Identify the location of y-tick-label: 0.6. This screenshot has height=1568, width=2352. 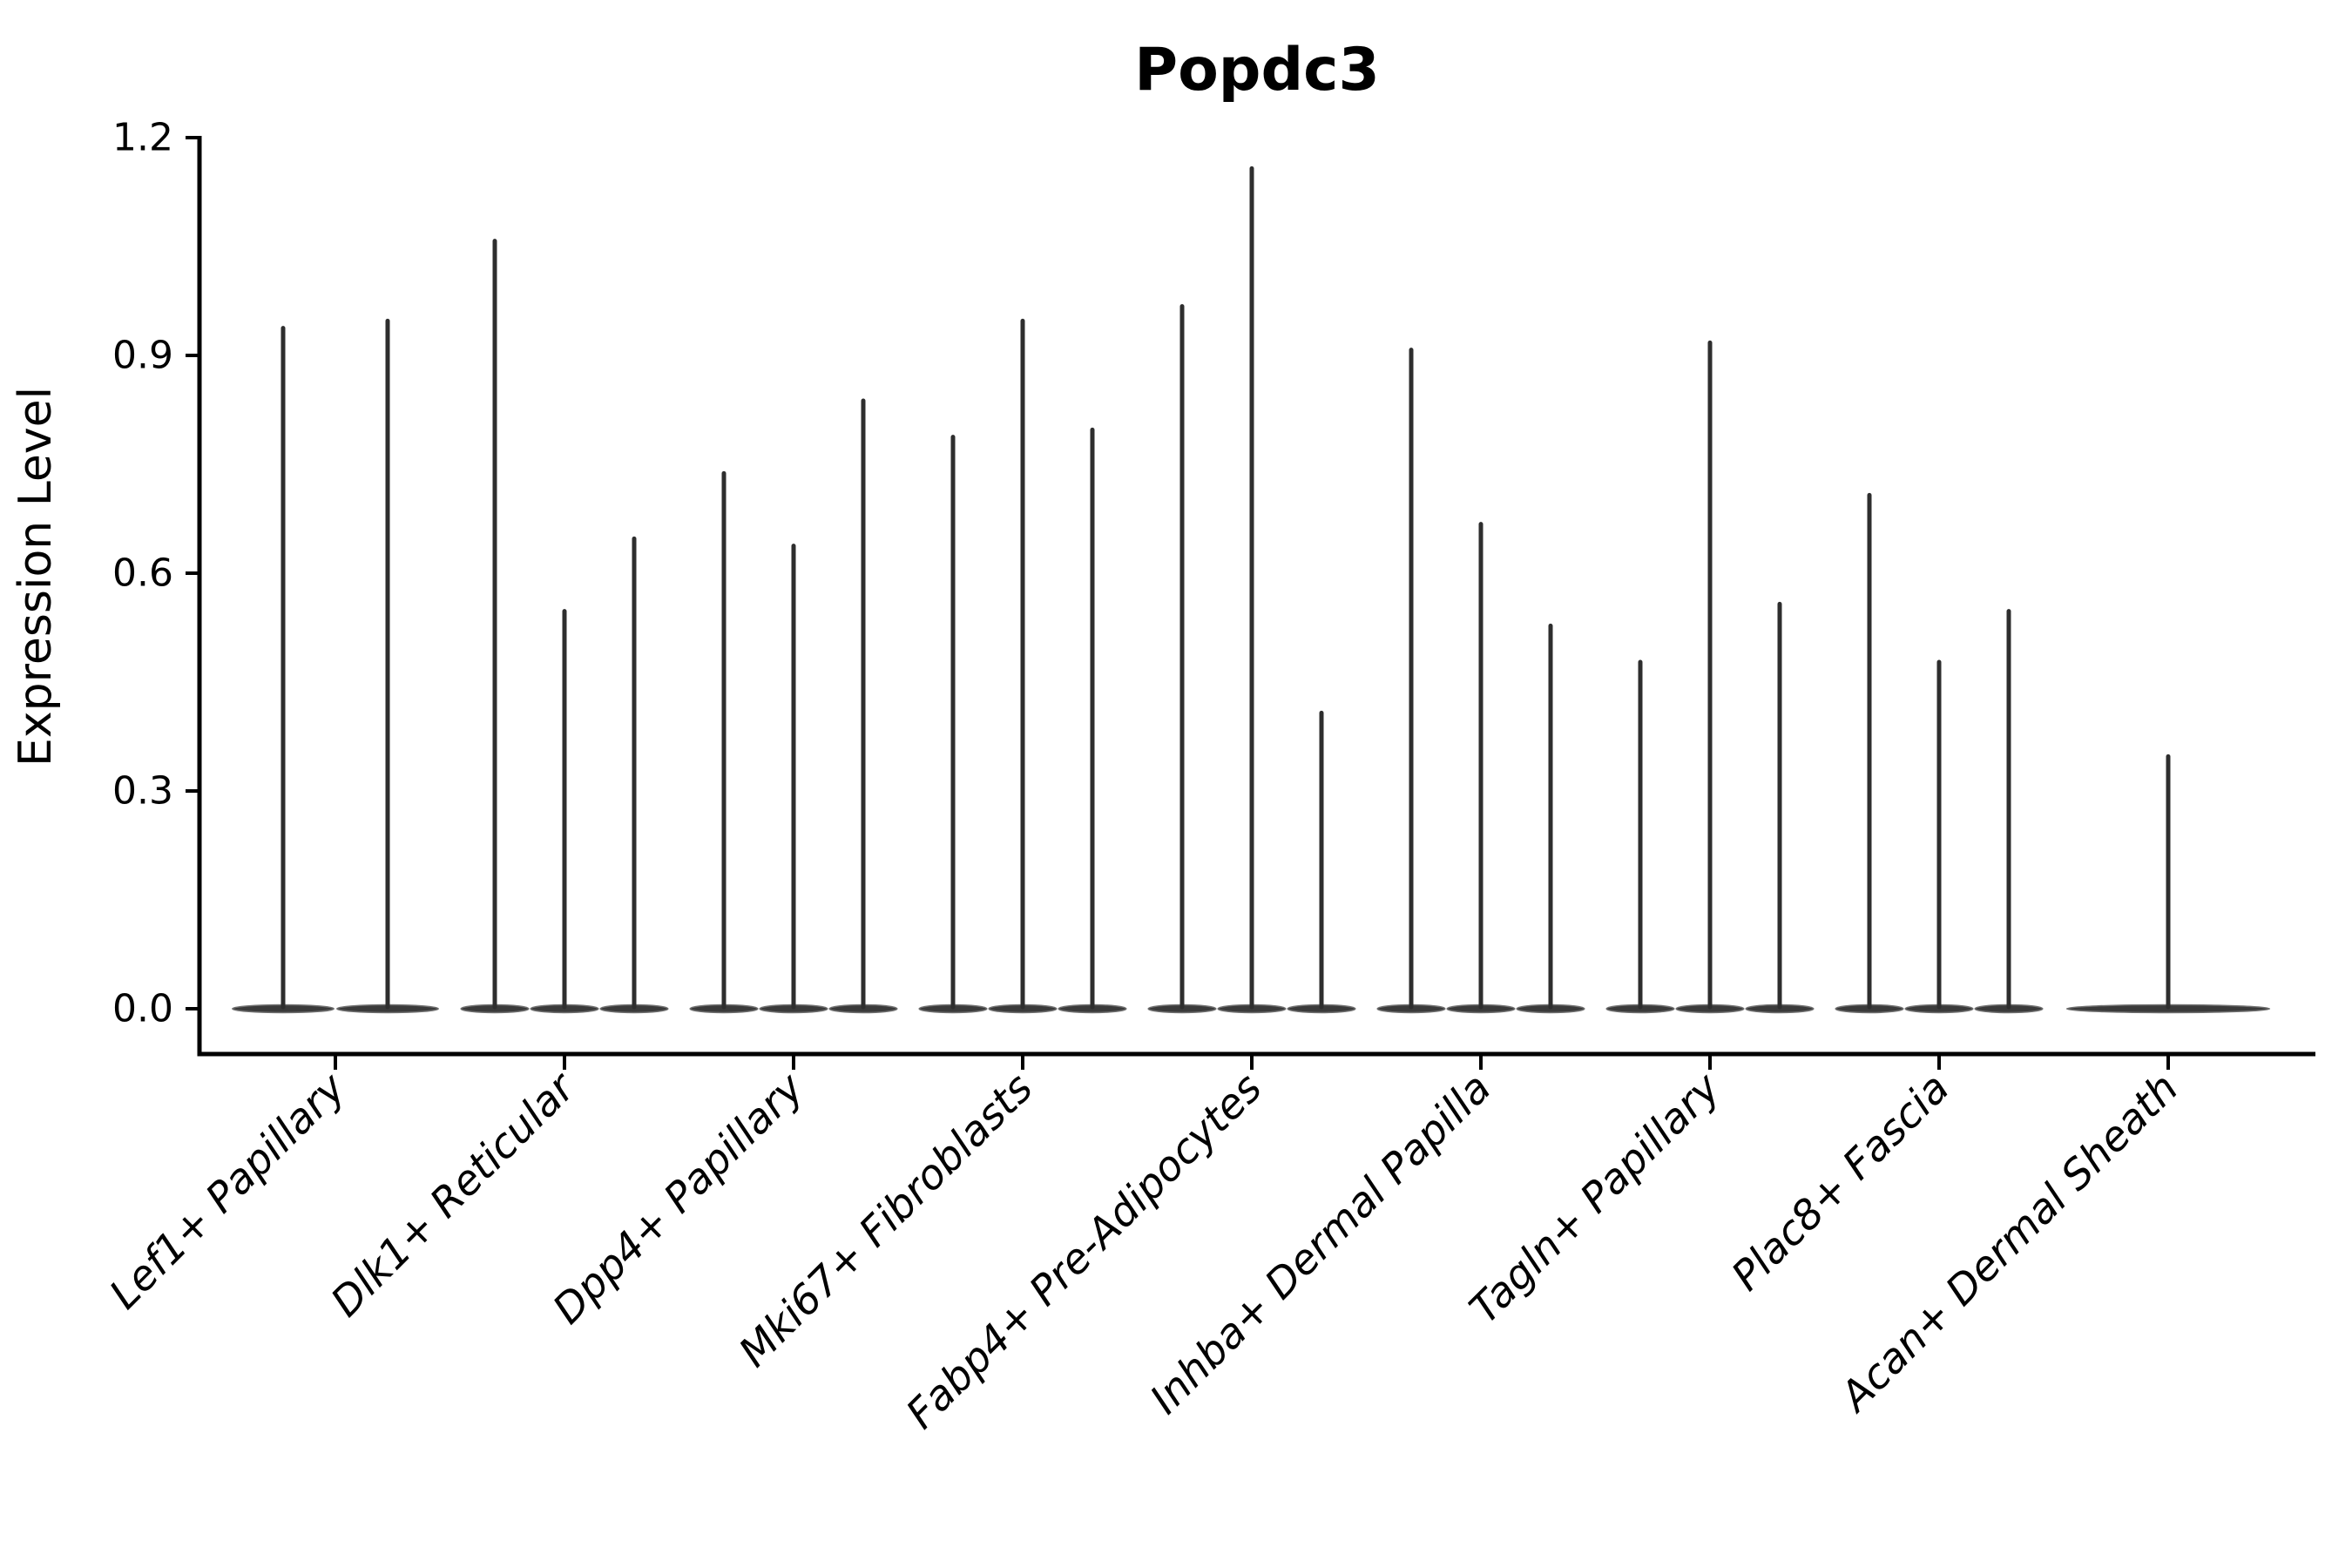
(142, 574).